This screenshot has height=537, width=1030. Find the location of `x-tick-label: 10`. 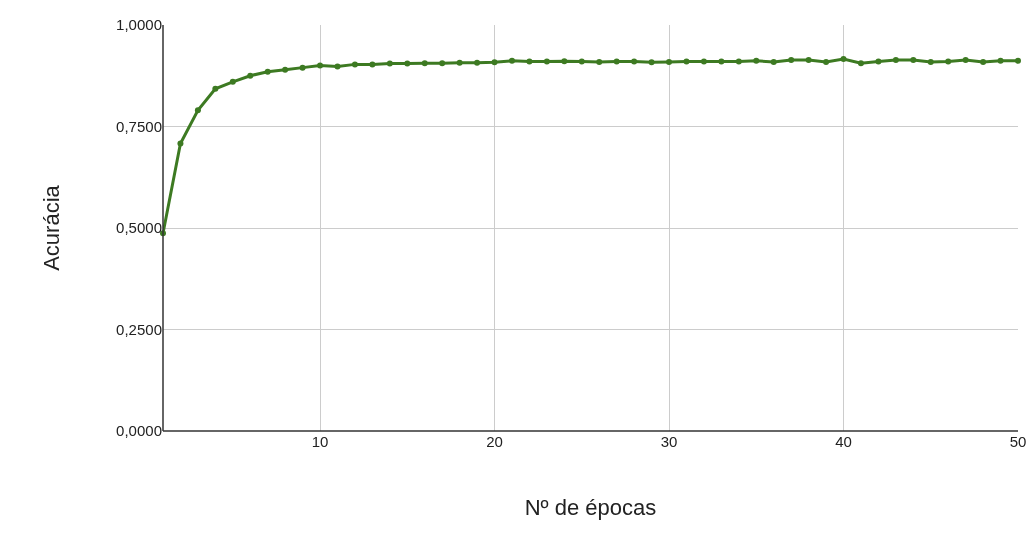

x-tick-label: 10 is located at coordinates (320, 441).